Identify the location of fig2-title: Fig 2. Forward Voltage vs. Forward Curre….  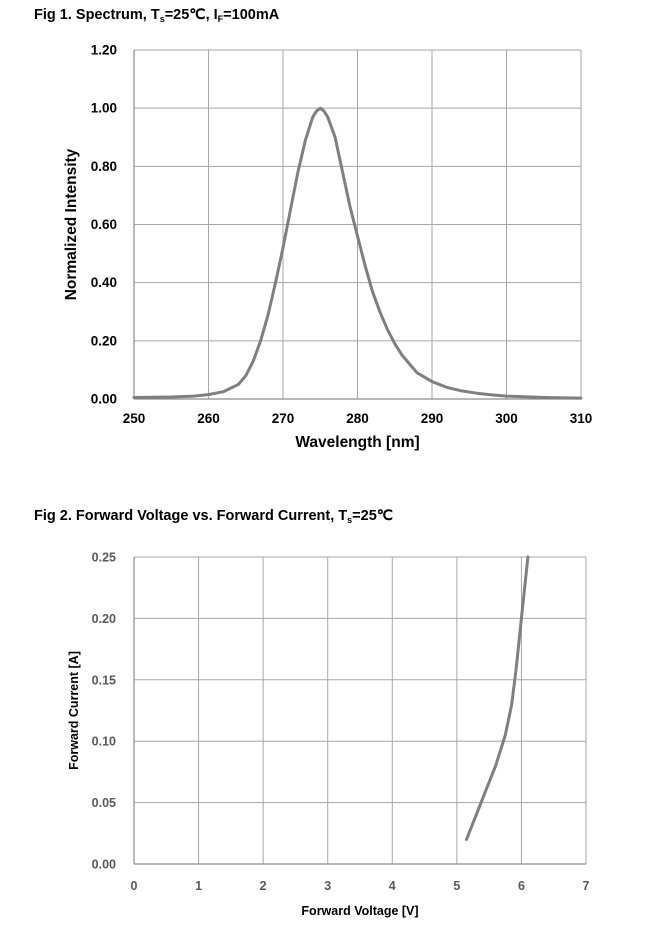
(213, 516).